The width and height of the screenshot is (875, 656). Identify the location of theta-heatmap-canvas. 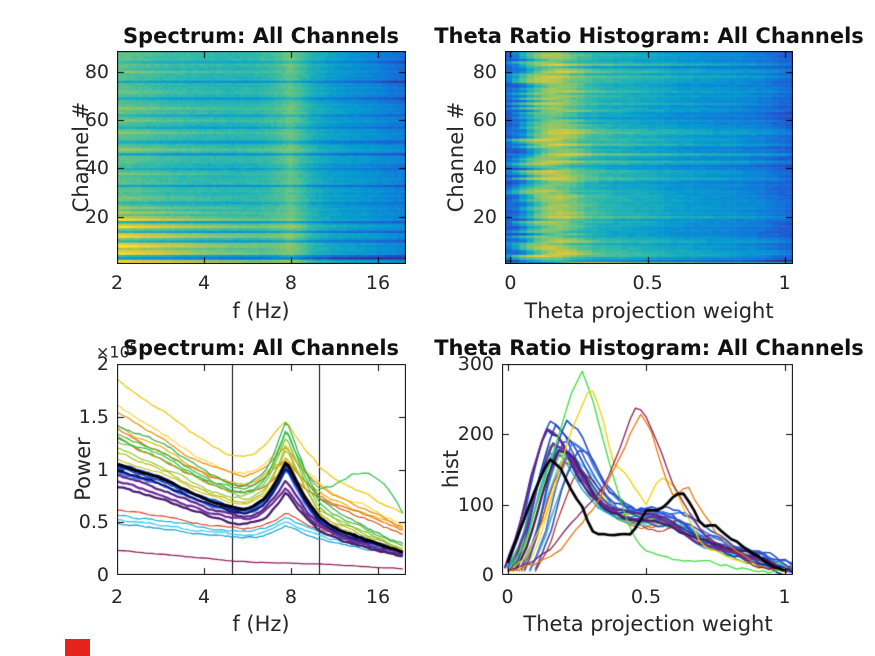
(649, 157).